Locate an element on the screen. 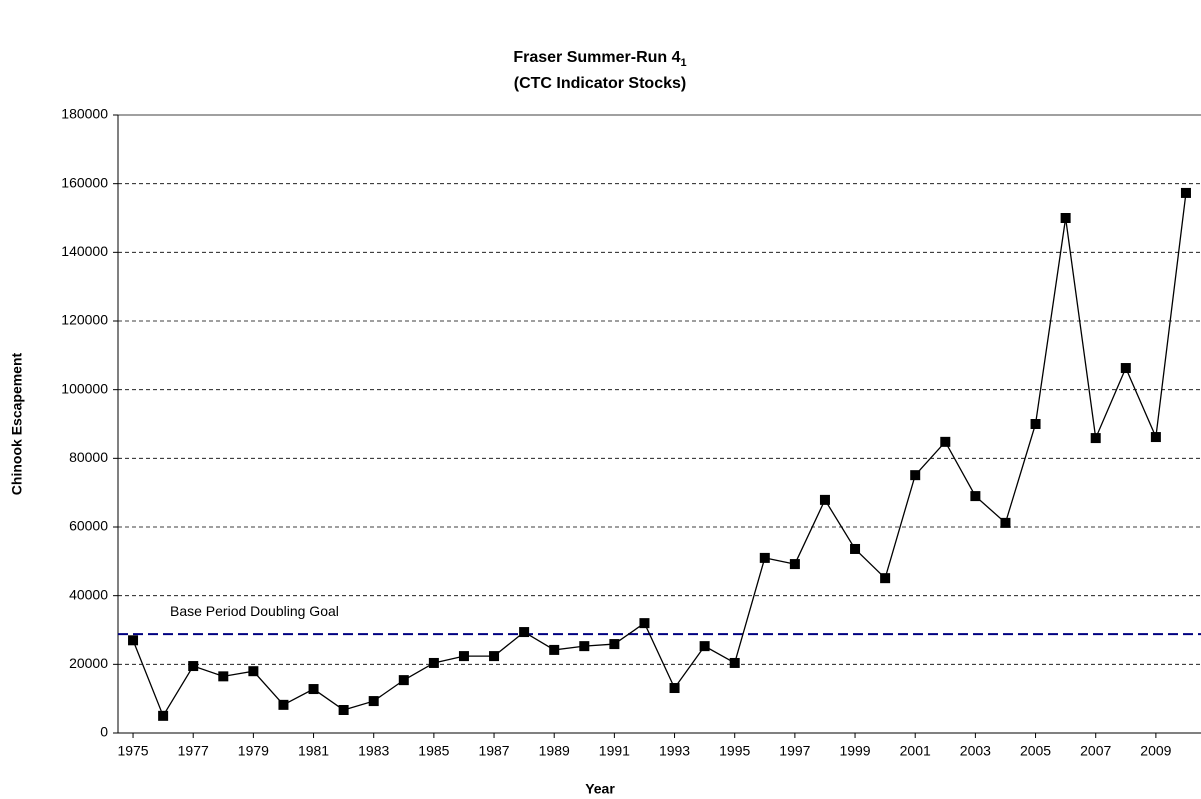 The width and height of the screenshot is (1201, 799). x-tick-label: 1989 is located at coordinates (554, 751).